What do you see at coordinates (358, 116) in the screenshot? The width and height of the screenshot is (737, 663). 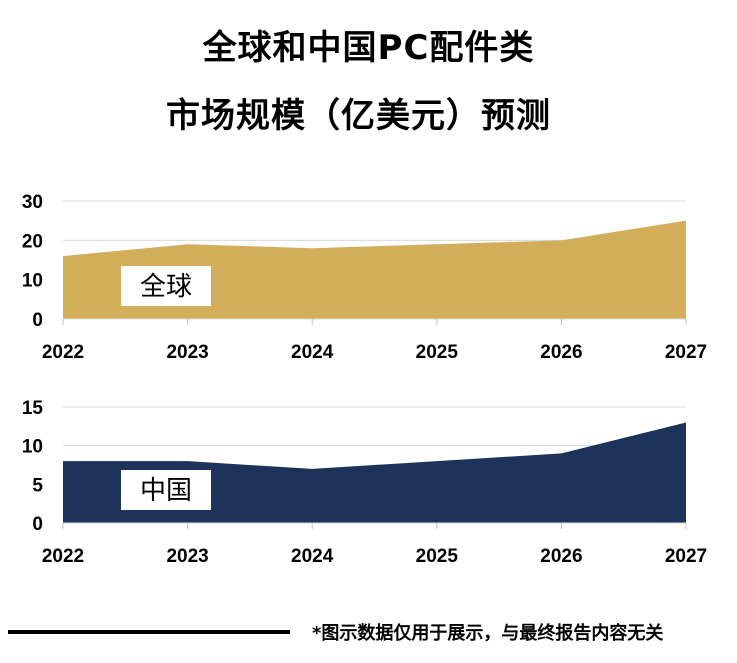 I see `chart-title-line2: 市场规模（亿美元）预测` at bounding box center [358, 116].